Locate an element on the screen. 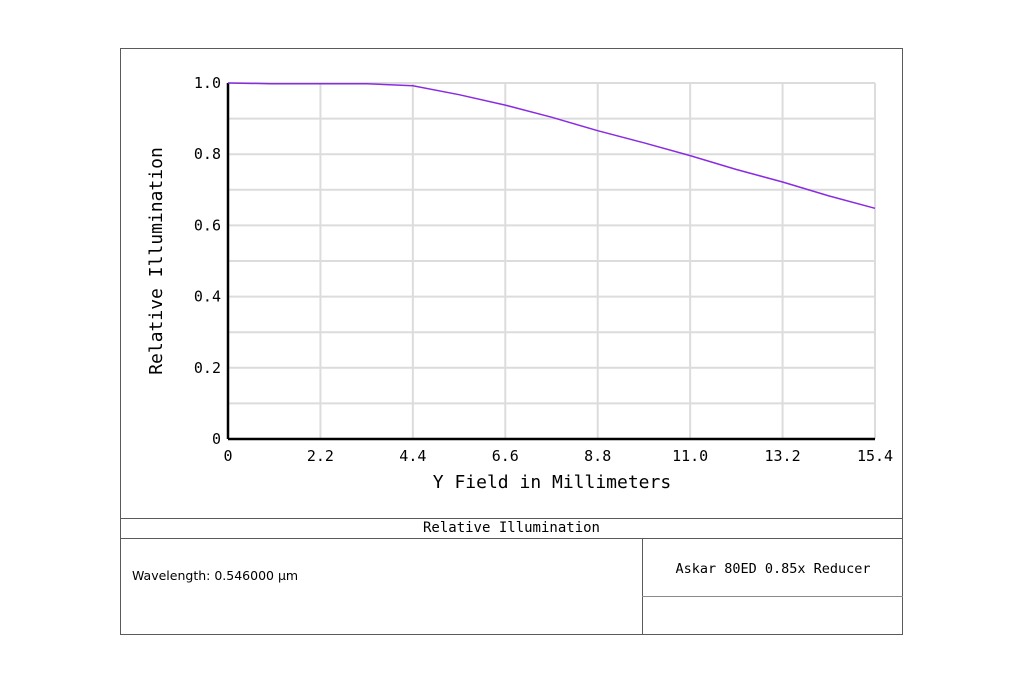 The width and height of the screenshot is (1024, 683). y-tick-label: 0 is located at coordinates (216, 439).